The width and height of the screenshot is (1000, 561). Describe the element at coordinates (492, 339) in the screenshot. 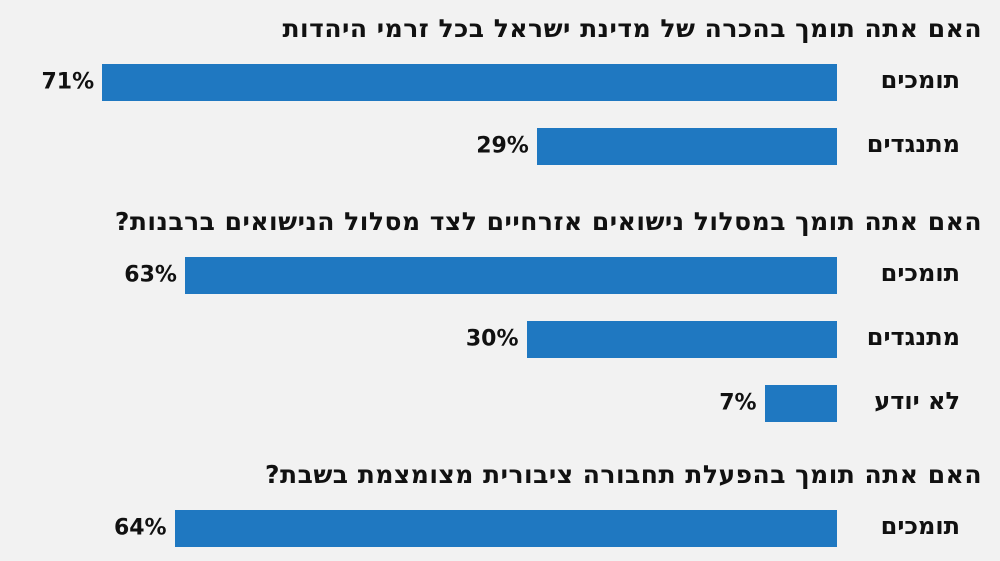

I see `value-label: 30%` at that location.